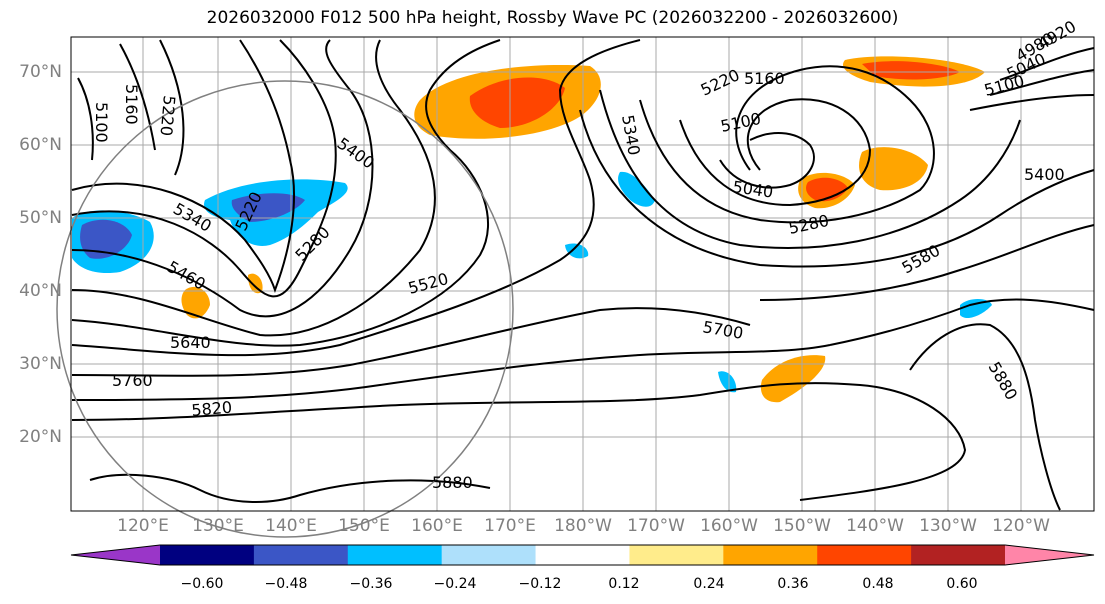 The image size is (1105, 604). What do you see at coordinates (40, 291) in the screenshot?
I see `lat-label: 40°N` at bounding box center [40, 291].